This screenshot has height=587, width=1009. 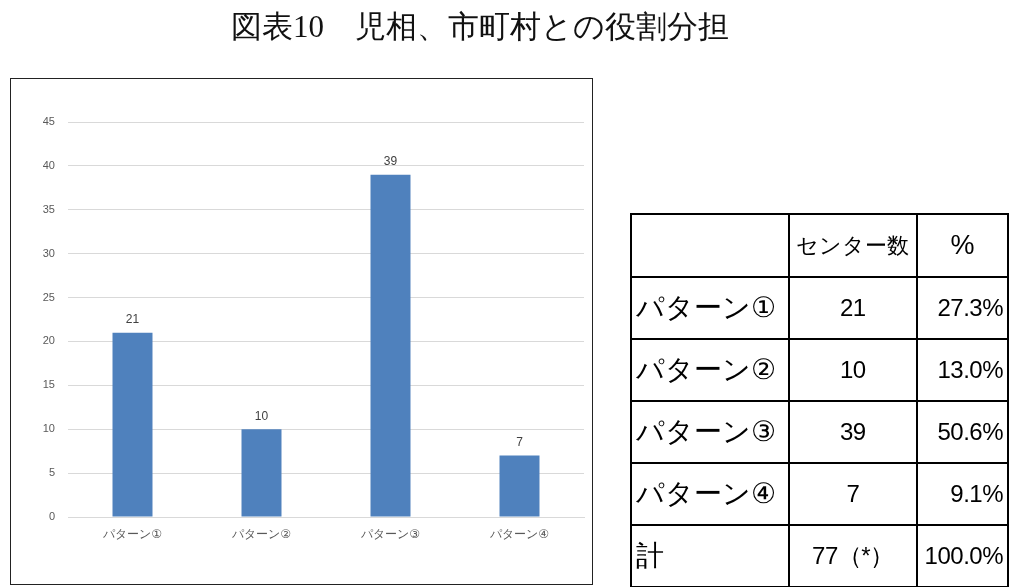 What do you see at coordinates (710, 556) in the screenshot?
I see `category-label: 計` at bounding box center [710, 556].